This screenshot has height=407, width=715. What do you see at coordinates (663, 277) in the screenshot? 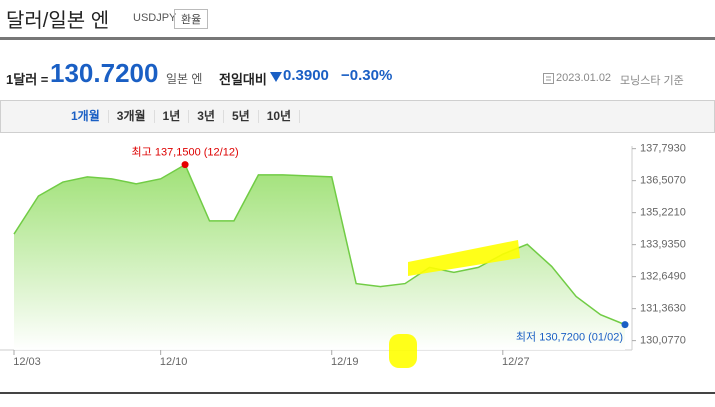
I see `y-tick-label: 132,6490` at bounding box center [663, 277].